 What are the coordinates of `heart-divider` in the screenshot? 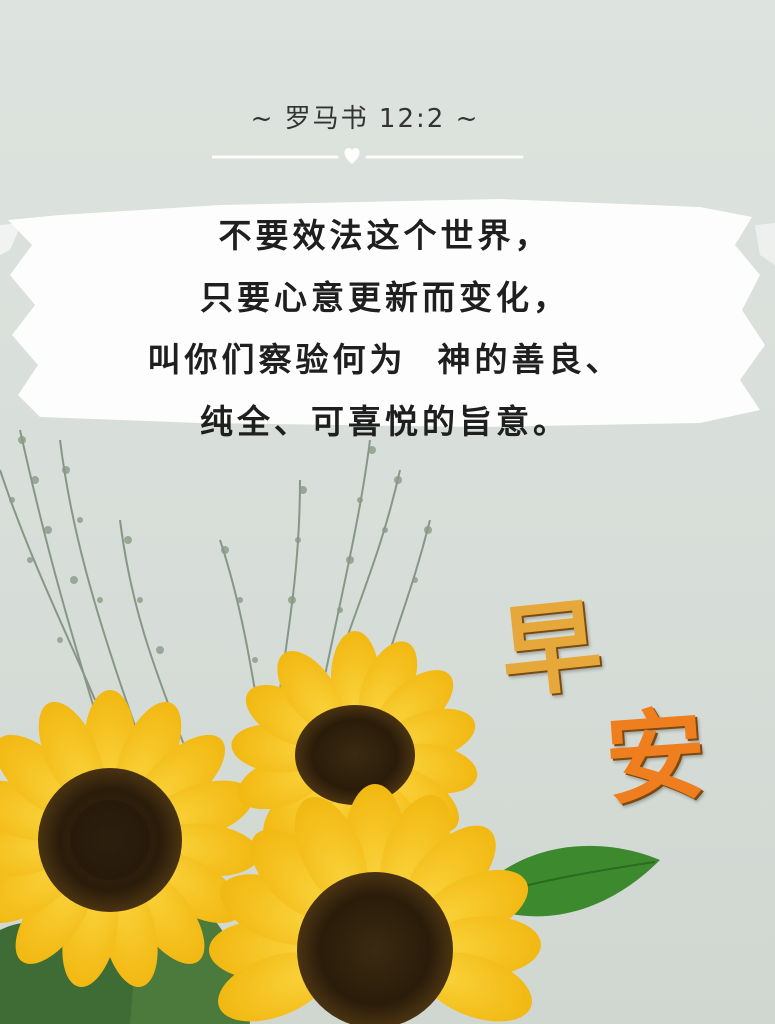 It's located at (368, 156).